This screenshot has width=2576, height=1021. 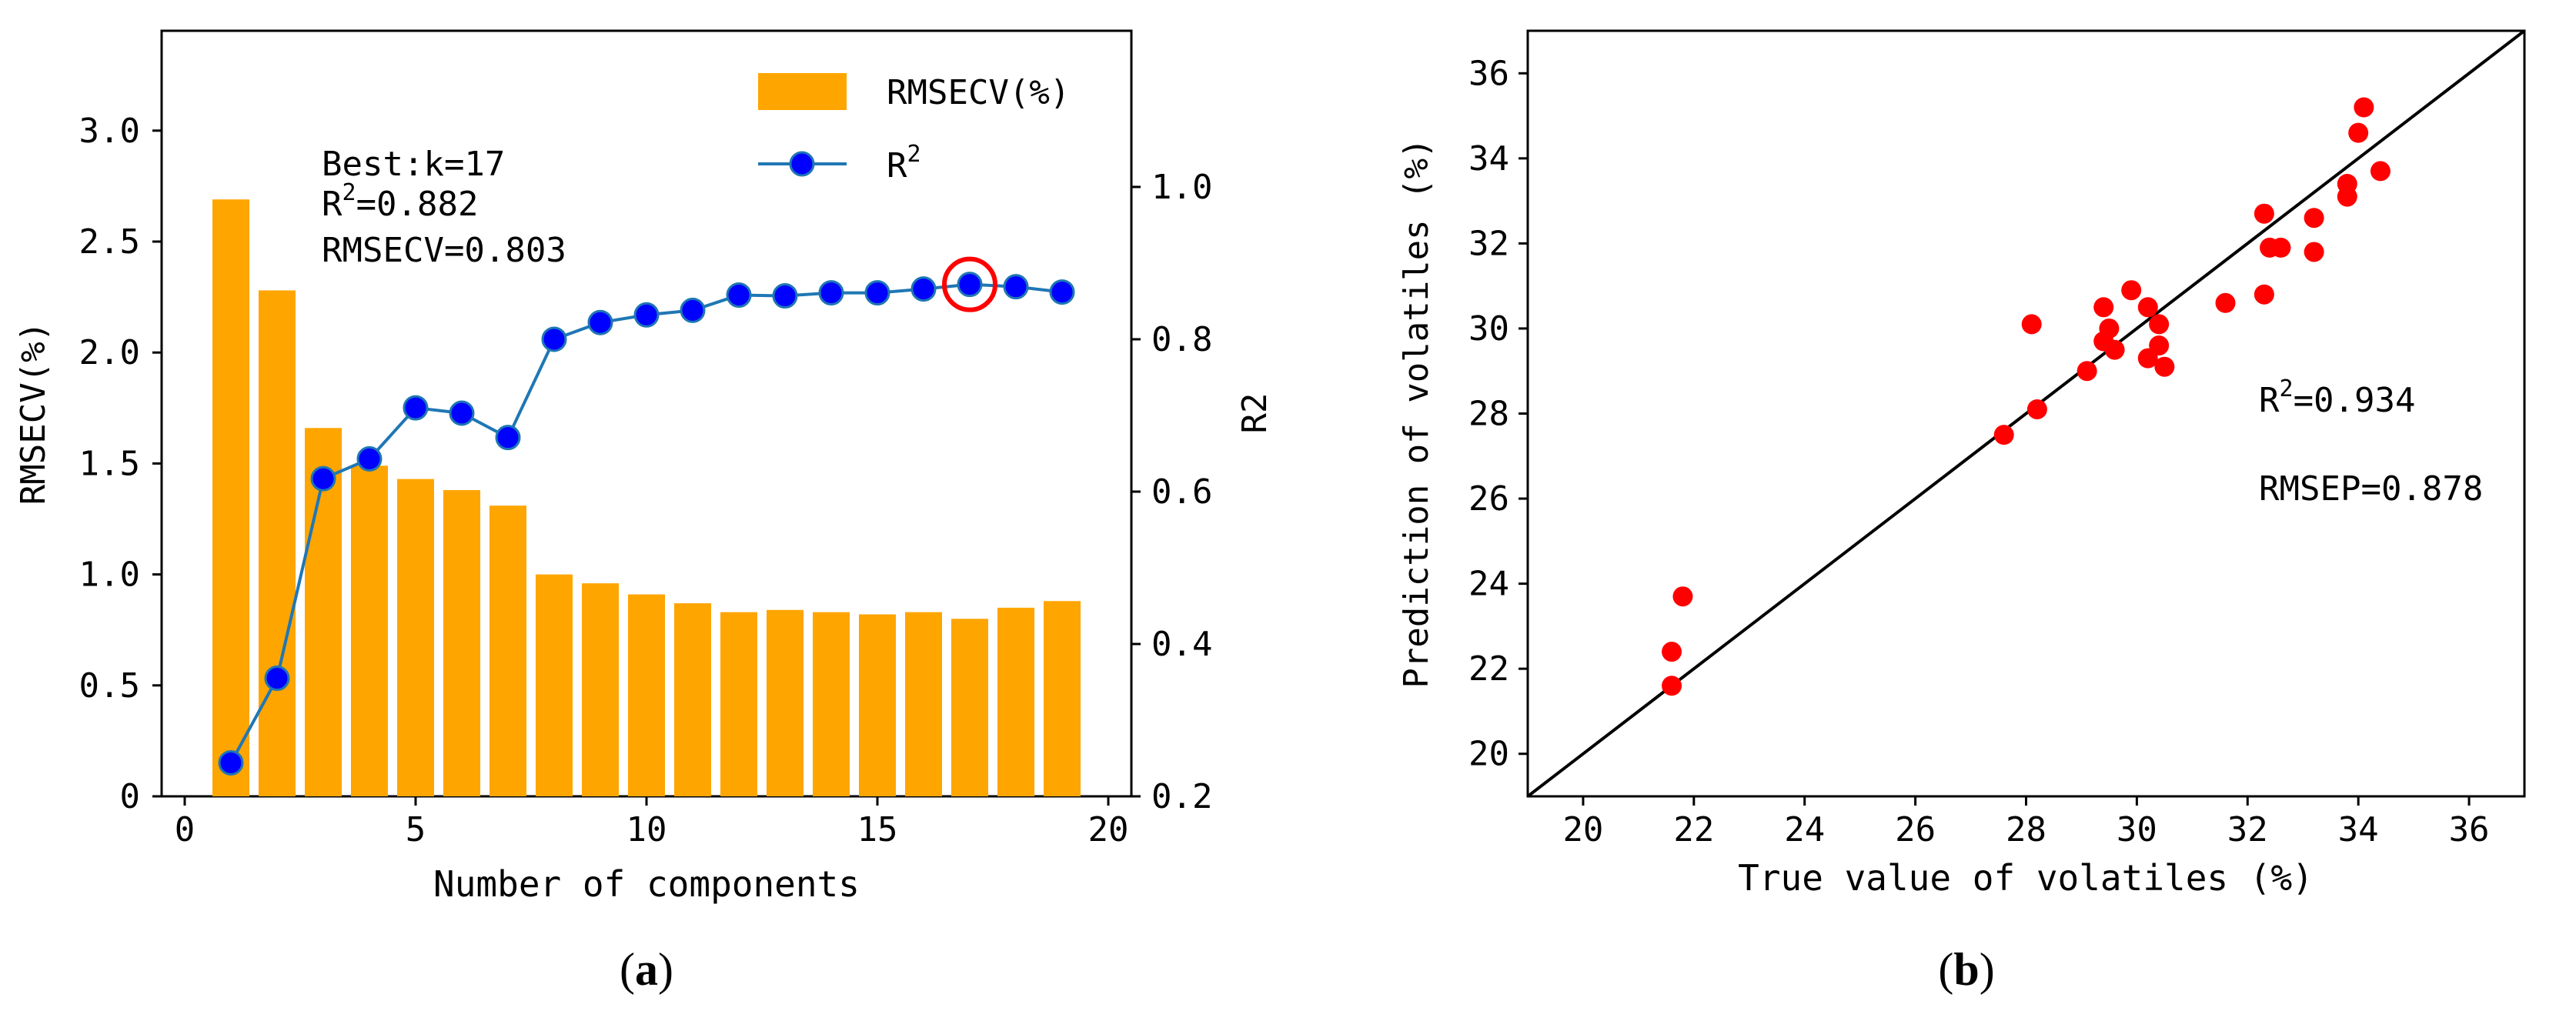 What do you see at coordinates (914, 154) in the screenshot?
I see `legend-line-label-sup: 2` at bounding box center [914, 154].